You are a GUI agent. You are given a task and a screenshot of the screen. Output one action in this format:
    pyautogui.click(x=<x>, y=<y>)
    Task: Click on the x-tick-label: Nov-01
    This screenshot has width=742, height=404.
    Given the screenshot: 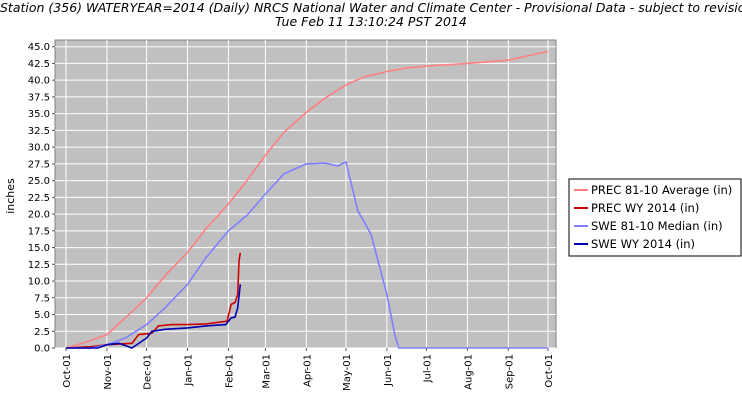 What is the action you would take?
    pyautogui.click(x=108, y=372)
    